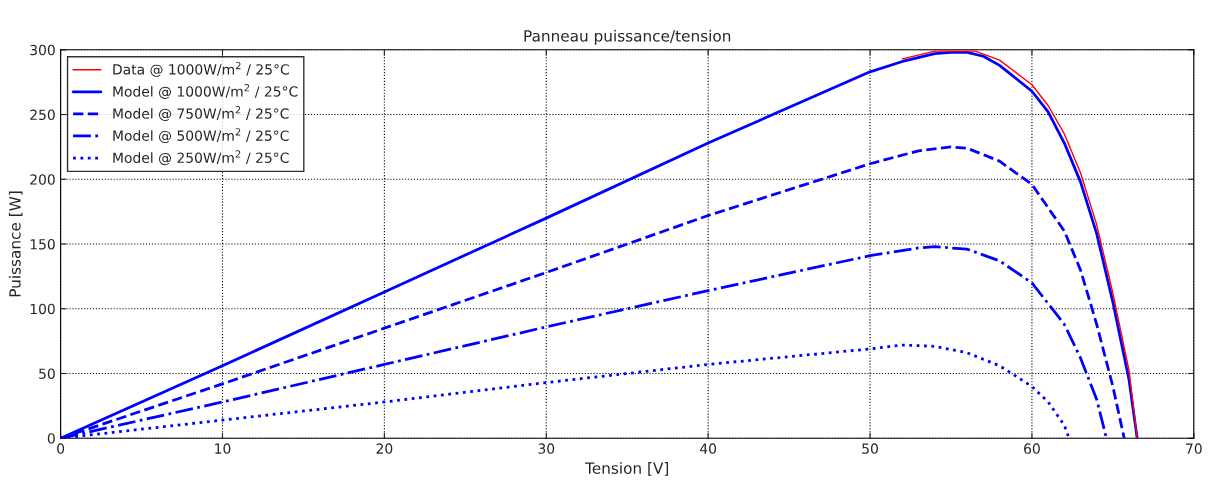 The image size is (1212, 498). I want to click on y-tick-label: 300, so click(42, 50).